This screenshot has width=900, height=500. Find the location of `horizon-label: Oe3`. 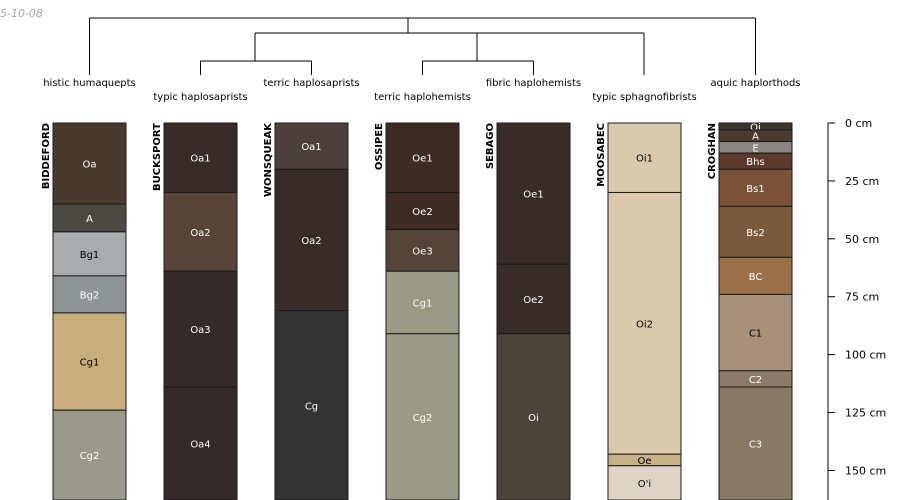

horizon-label: Oe3 is located at coordinates (422, 251).